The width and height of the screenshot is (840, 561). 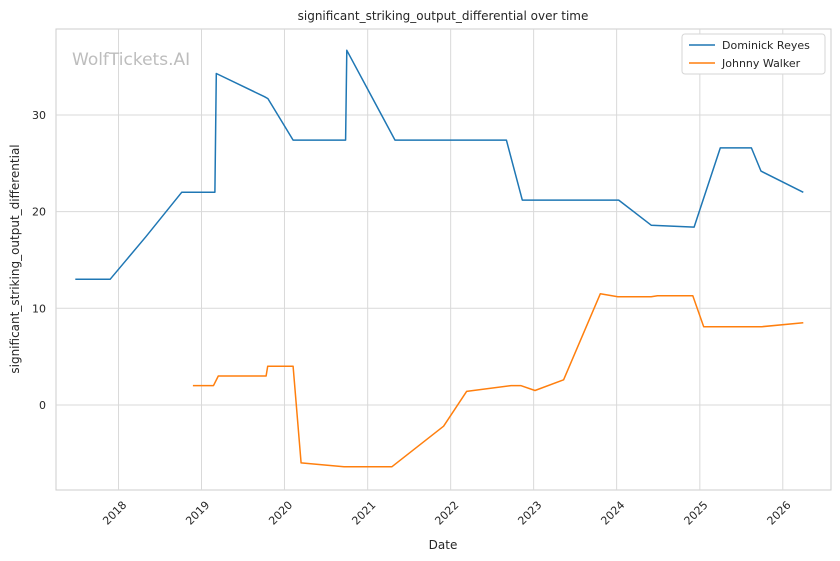 I want to click on y-axis-ticks: 0 10 20 30, so click(x=39, y=260).